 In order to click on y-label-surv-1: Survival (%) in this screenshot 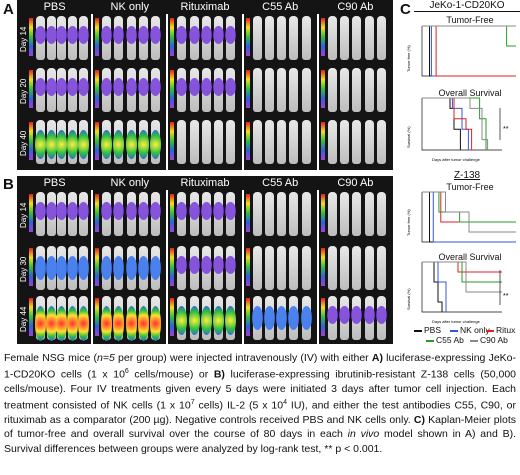, I will do `click(408, 137)`.